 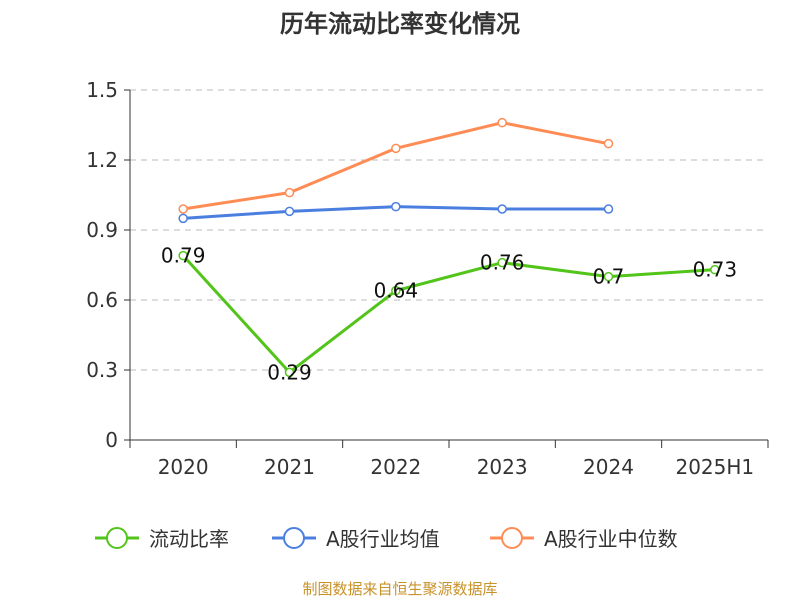 I want to click on y-tick-label: 0.3, so click(x=102, y=370).